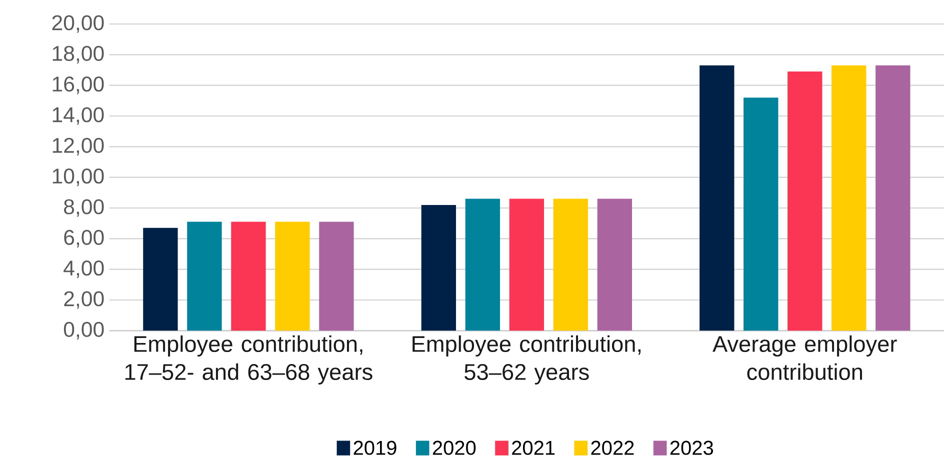 The image size is (948, 460). What do you see at coordinates (692, 447) in the screenshot?
I see `legend-label: 2023` at bounding box center [692, 447].